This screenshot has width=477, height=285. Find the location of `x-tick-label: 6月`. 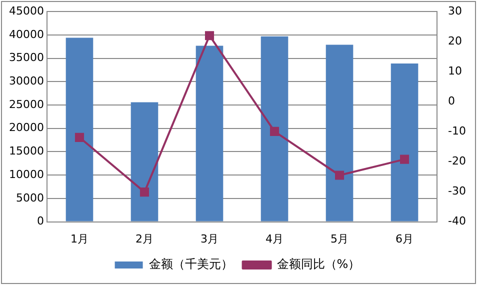

x-tick-label: 6月 is located at coordinates (405, 239).